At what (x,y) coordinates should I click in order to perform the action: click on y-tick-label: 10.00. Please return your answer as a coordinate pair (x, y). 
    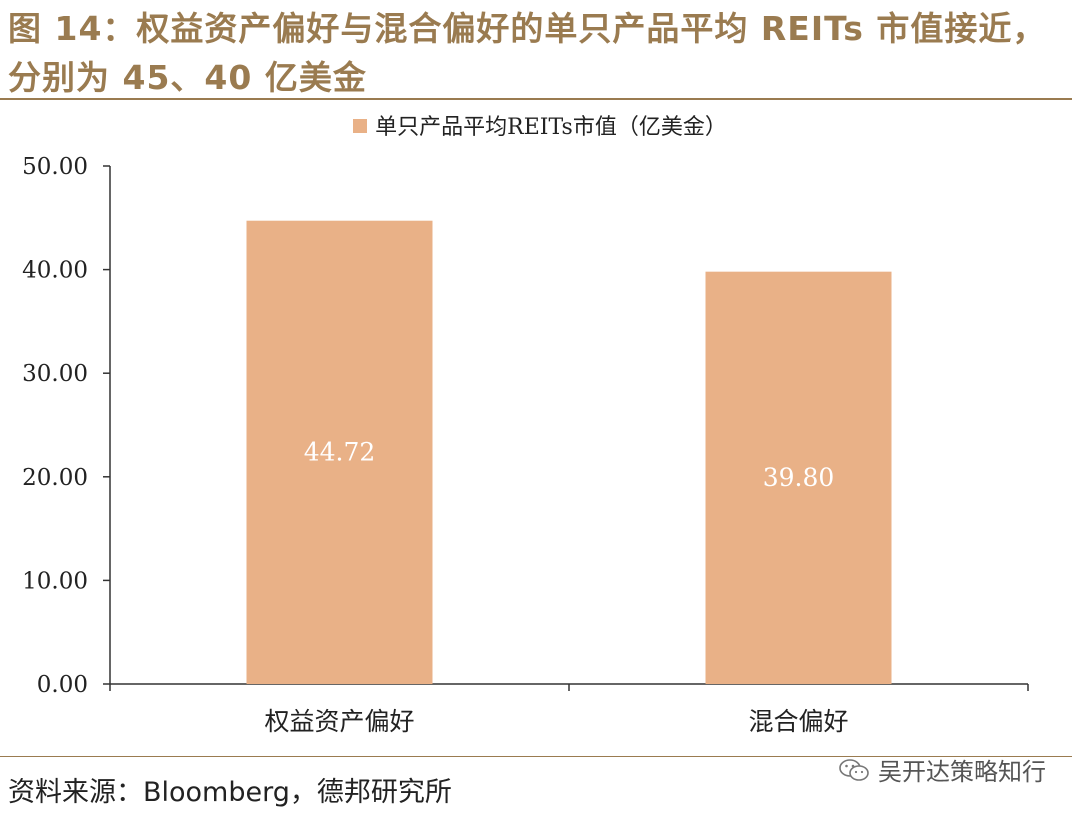
    Looking at the image, I should click on (55, 581).